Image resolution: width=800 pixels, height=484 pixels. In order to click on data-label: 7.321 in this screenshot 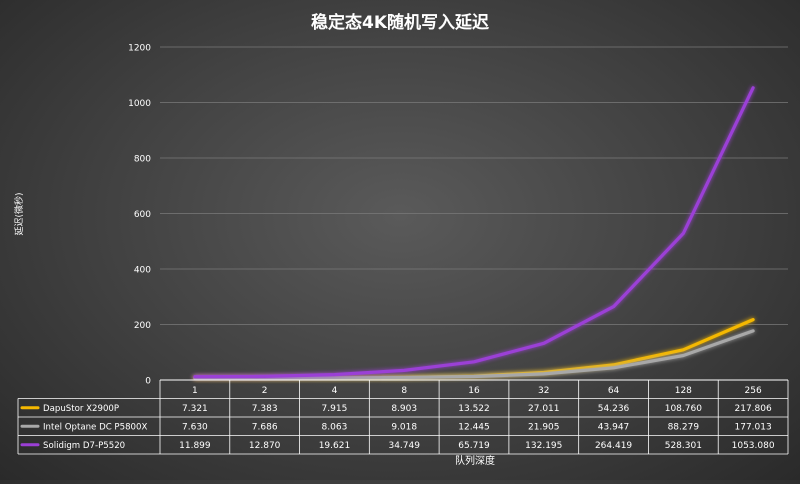, I will do `click(195, 409)`.